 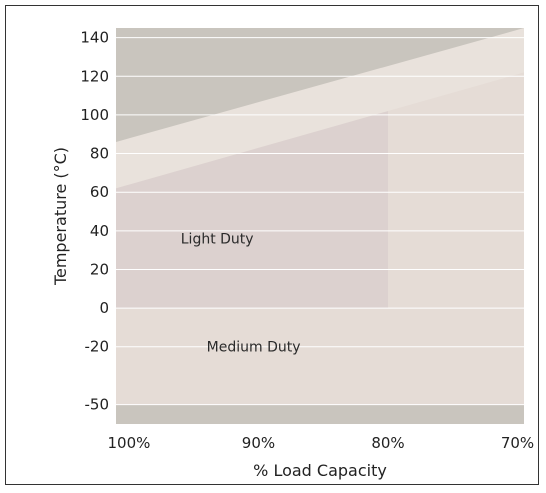 What do you see at coordinates (99, 192) in the screenshot?
I see `y-tick-label: 60` at bounding box center [99, 192].